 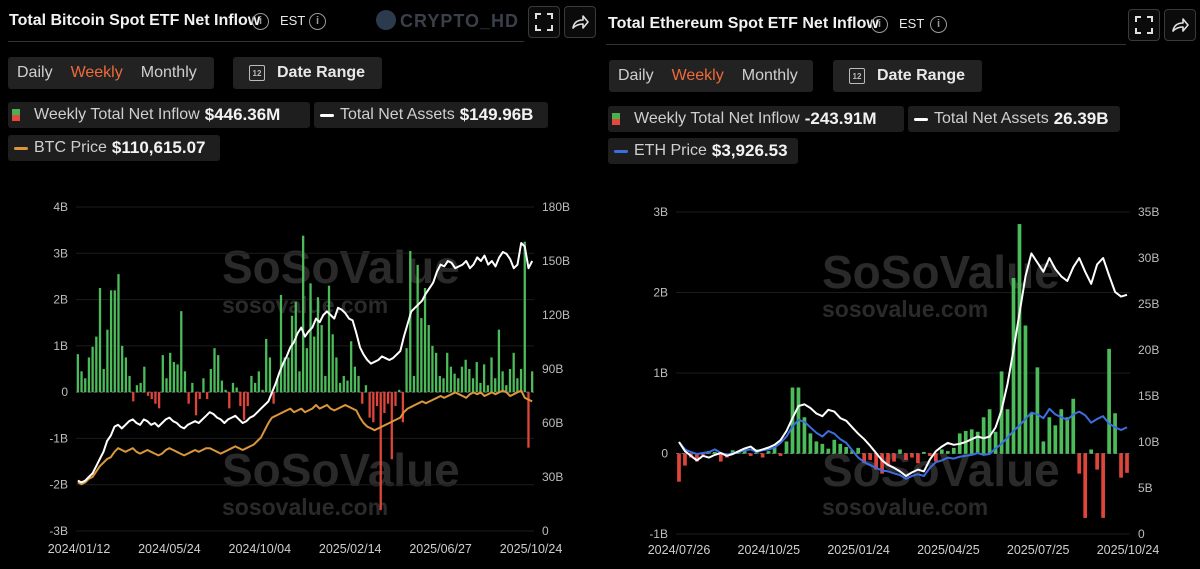 What do you see at coordinates (938, 24) in the screenshot?
I see `info-icon: i` at bounding box center [938, 24].